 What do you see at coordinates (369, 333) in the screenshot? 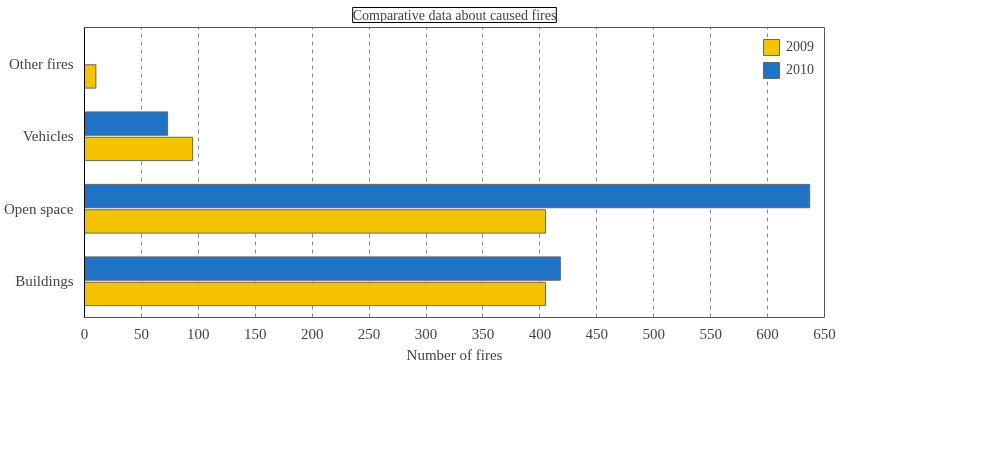
I see `x-tick-label: 250` at bounding box center [369, 333].